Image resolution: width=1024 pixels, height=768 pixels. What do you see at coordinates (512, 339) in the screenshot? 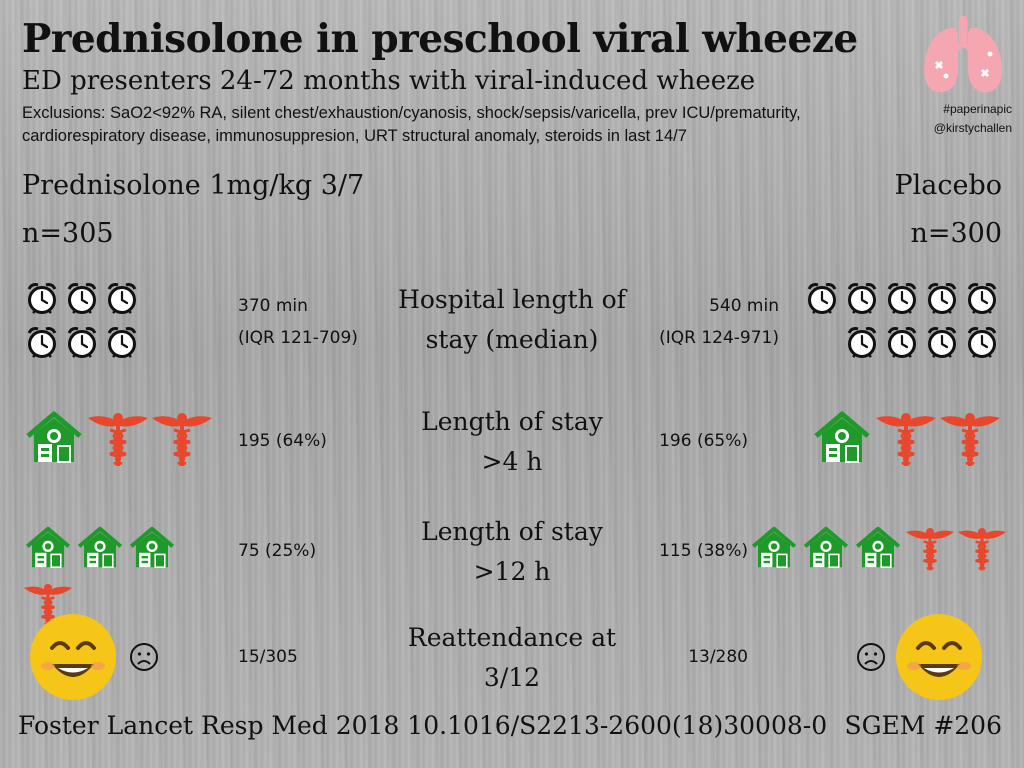
I see `row1-label-line-2: stay (median)` at bounding box center [512, 339].